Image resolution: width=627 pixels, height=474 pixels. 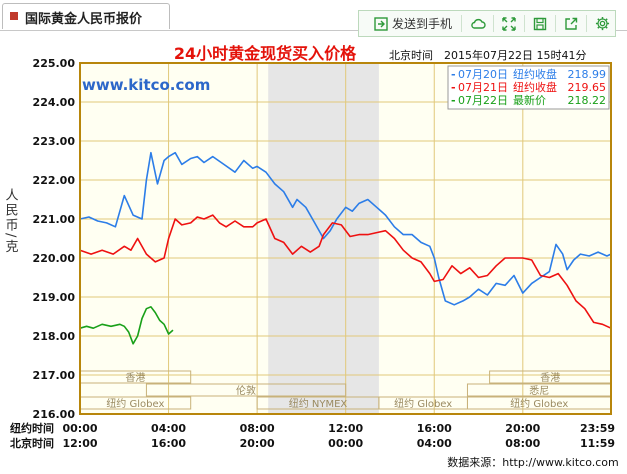 I want to click on legend-value: 219.65, so click(x=587, y=87).